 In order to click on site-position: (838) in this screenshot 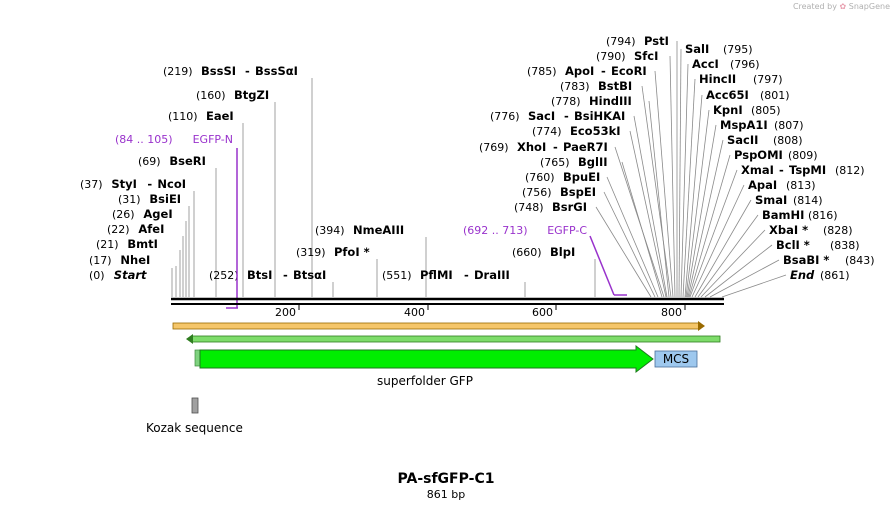, I will do `click(845, 245)`.